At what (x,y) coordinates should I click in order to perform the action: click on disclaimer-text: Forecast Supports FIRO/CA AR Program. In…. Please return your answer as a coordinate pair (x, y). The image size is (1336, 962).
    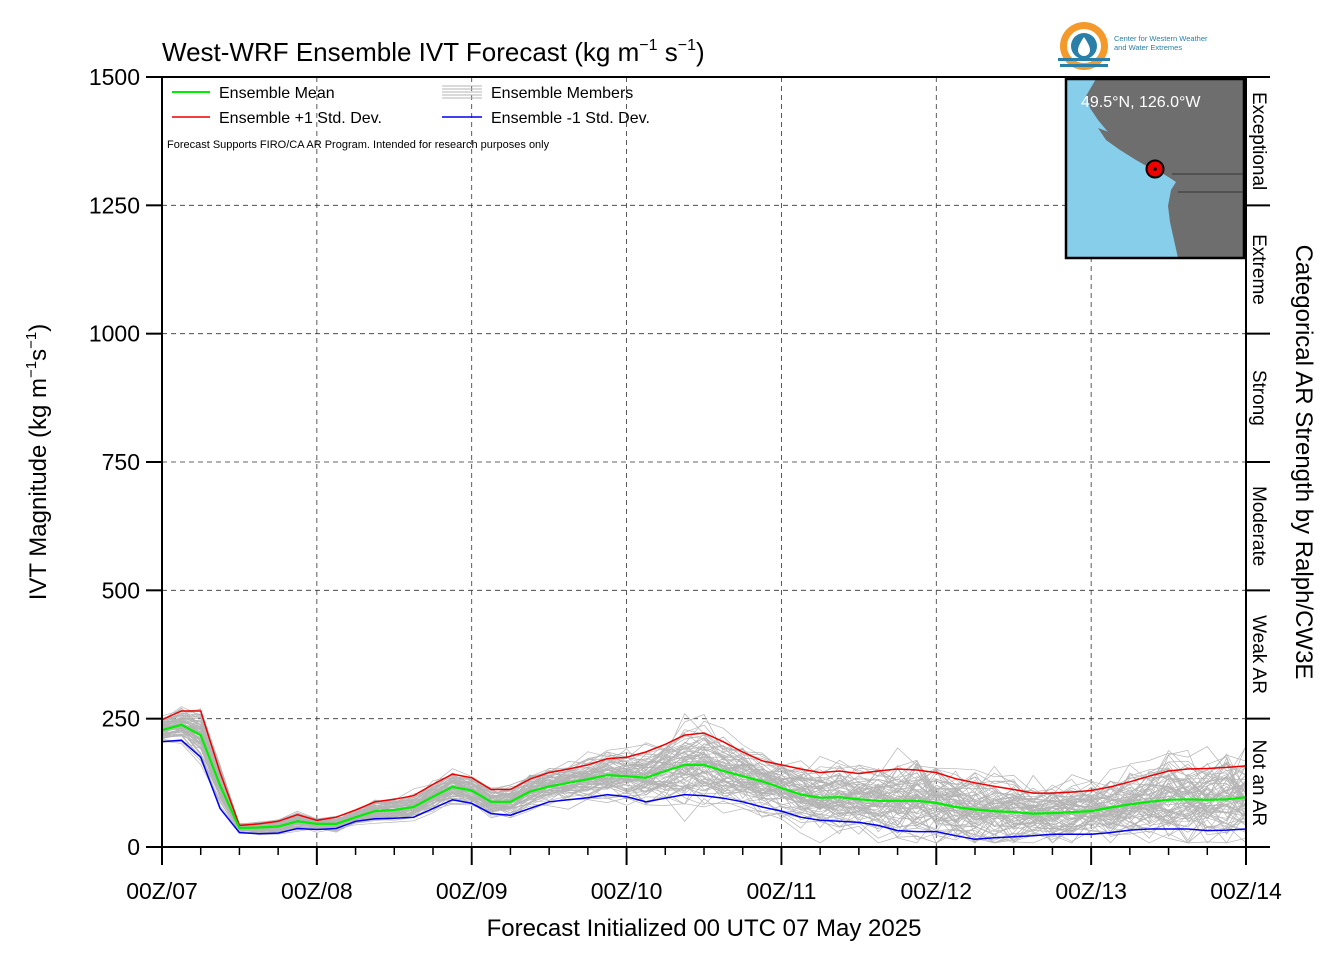
    Looking at the image, I should click on (358, 145).